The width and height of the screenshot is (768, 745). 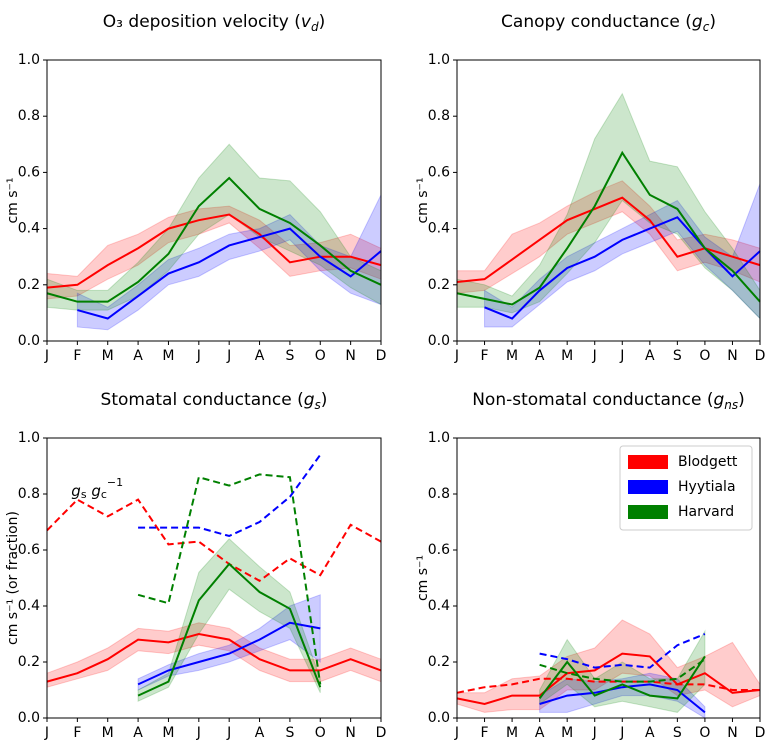 What do you see at coordinates (706, 512) in the screenshot?
I see `legend-label: Harvard` at bounding box center [706, 512].